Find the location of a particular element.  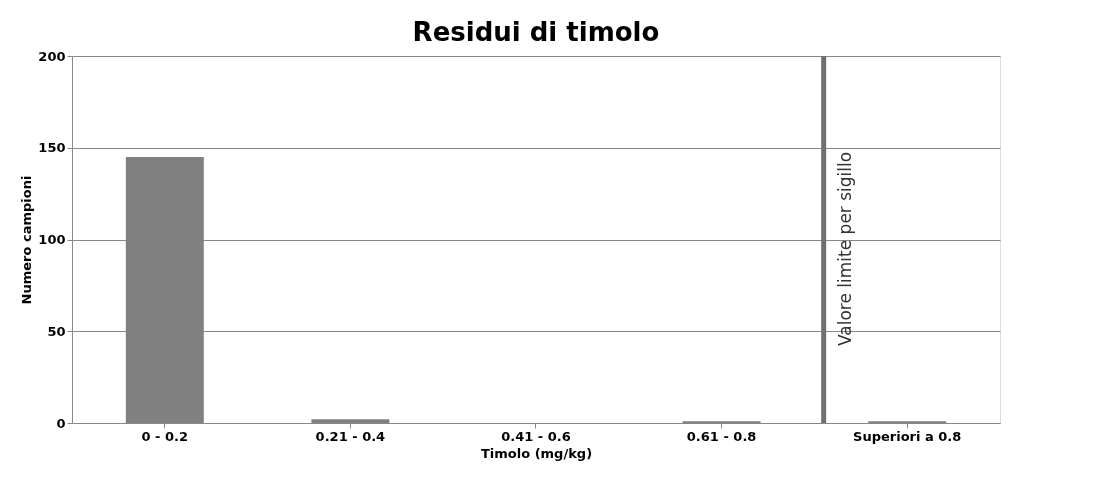

x-axis-title: Timolo (mg/kg) is located at coordinates (536, 453).